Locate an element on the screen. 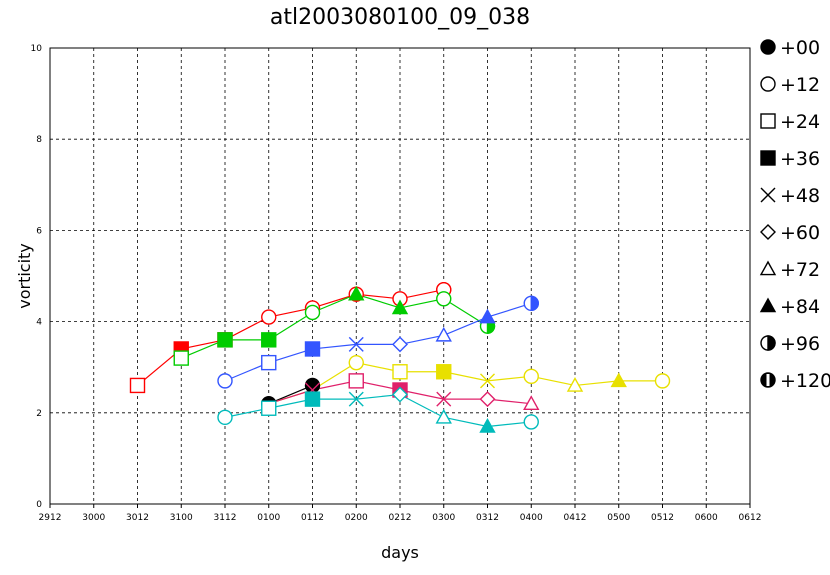 The image size is (830, 575). y-axis-label: vorticity is located at coordinates (24, 276).